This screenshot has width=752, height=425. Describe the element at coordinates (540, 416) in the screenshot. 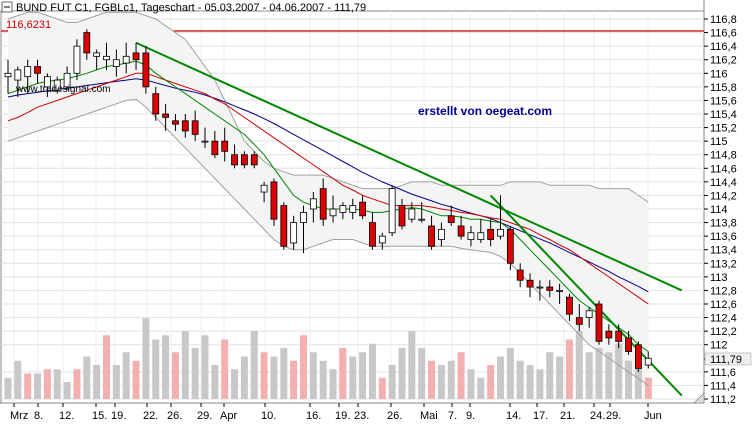

I see `x-tick-label: 17.` at that location.